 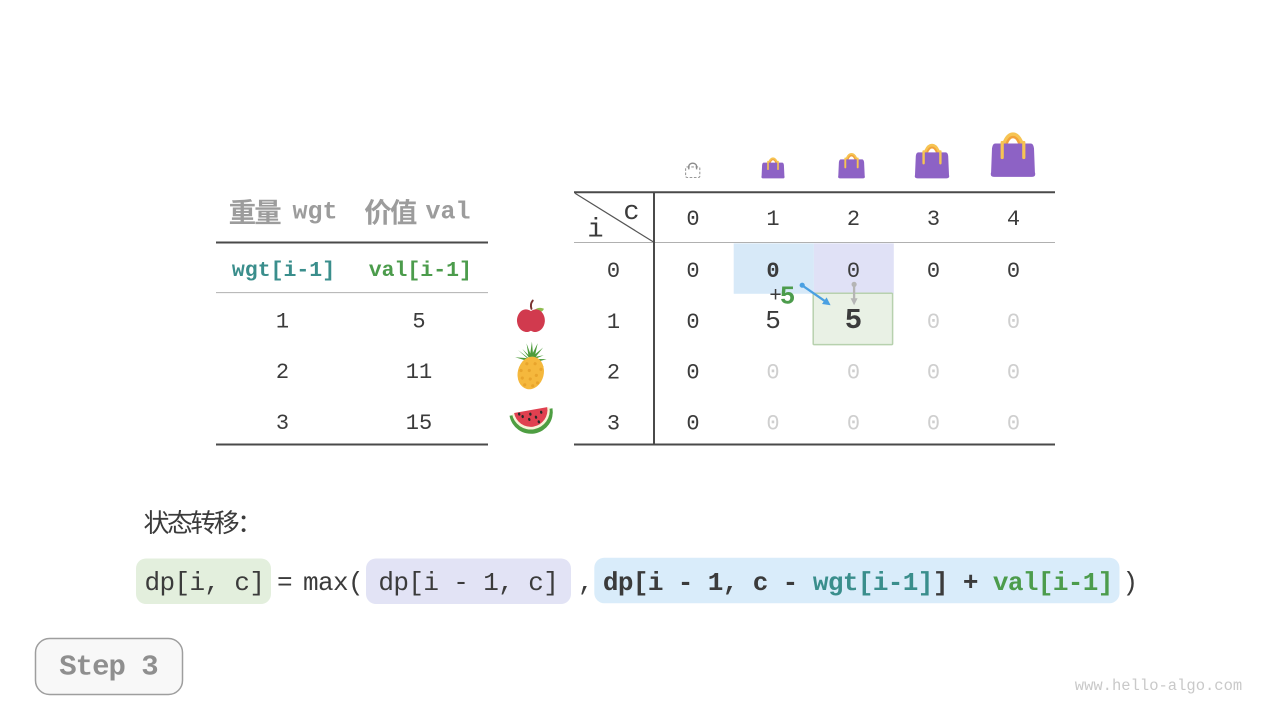 I want to click on svg-text: www.hello-algo.com, so click(x=1158, y=686).